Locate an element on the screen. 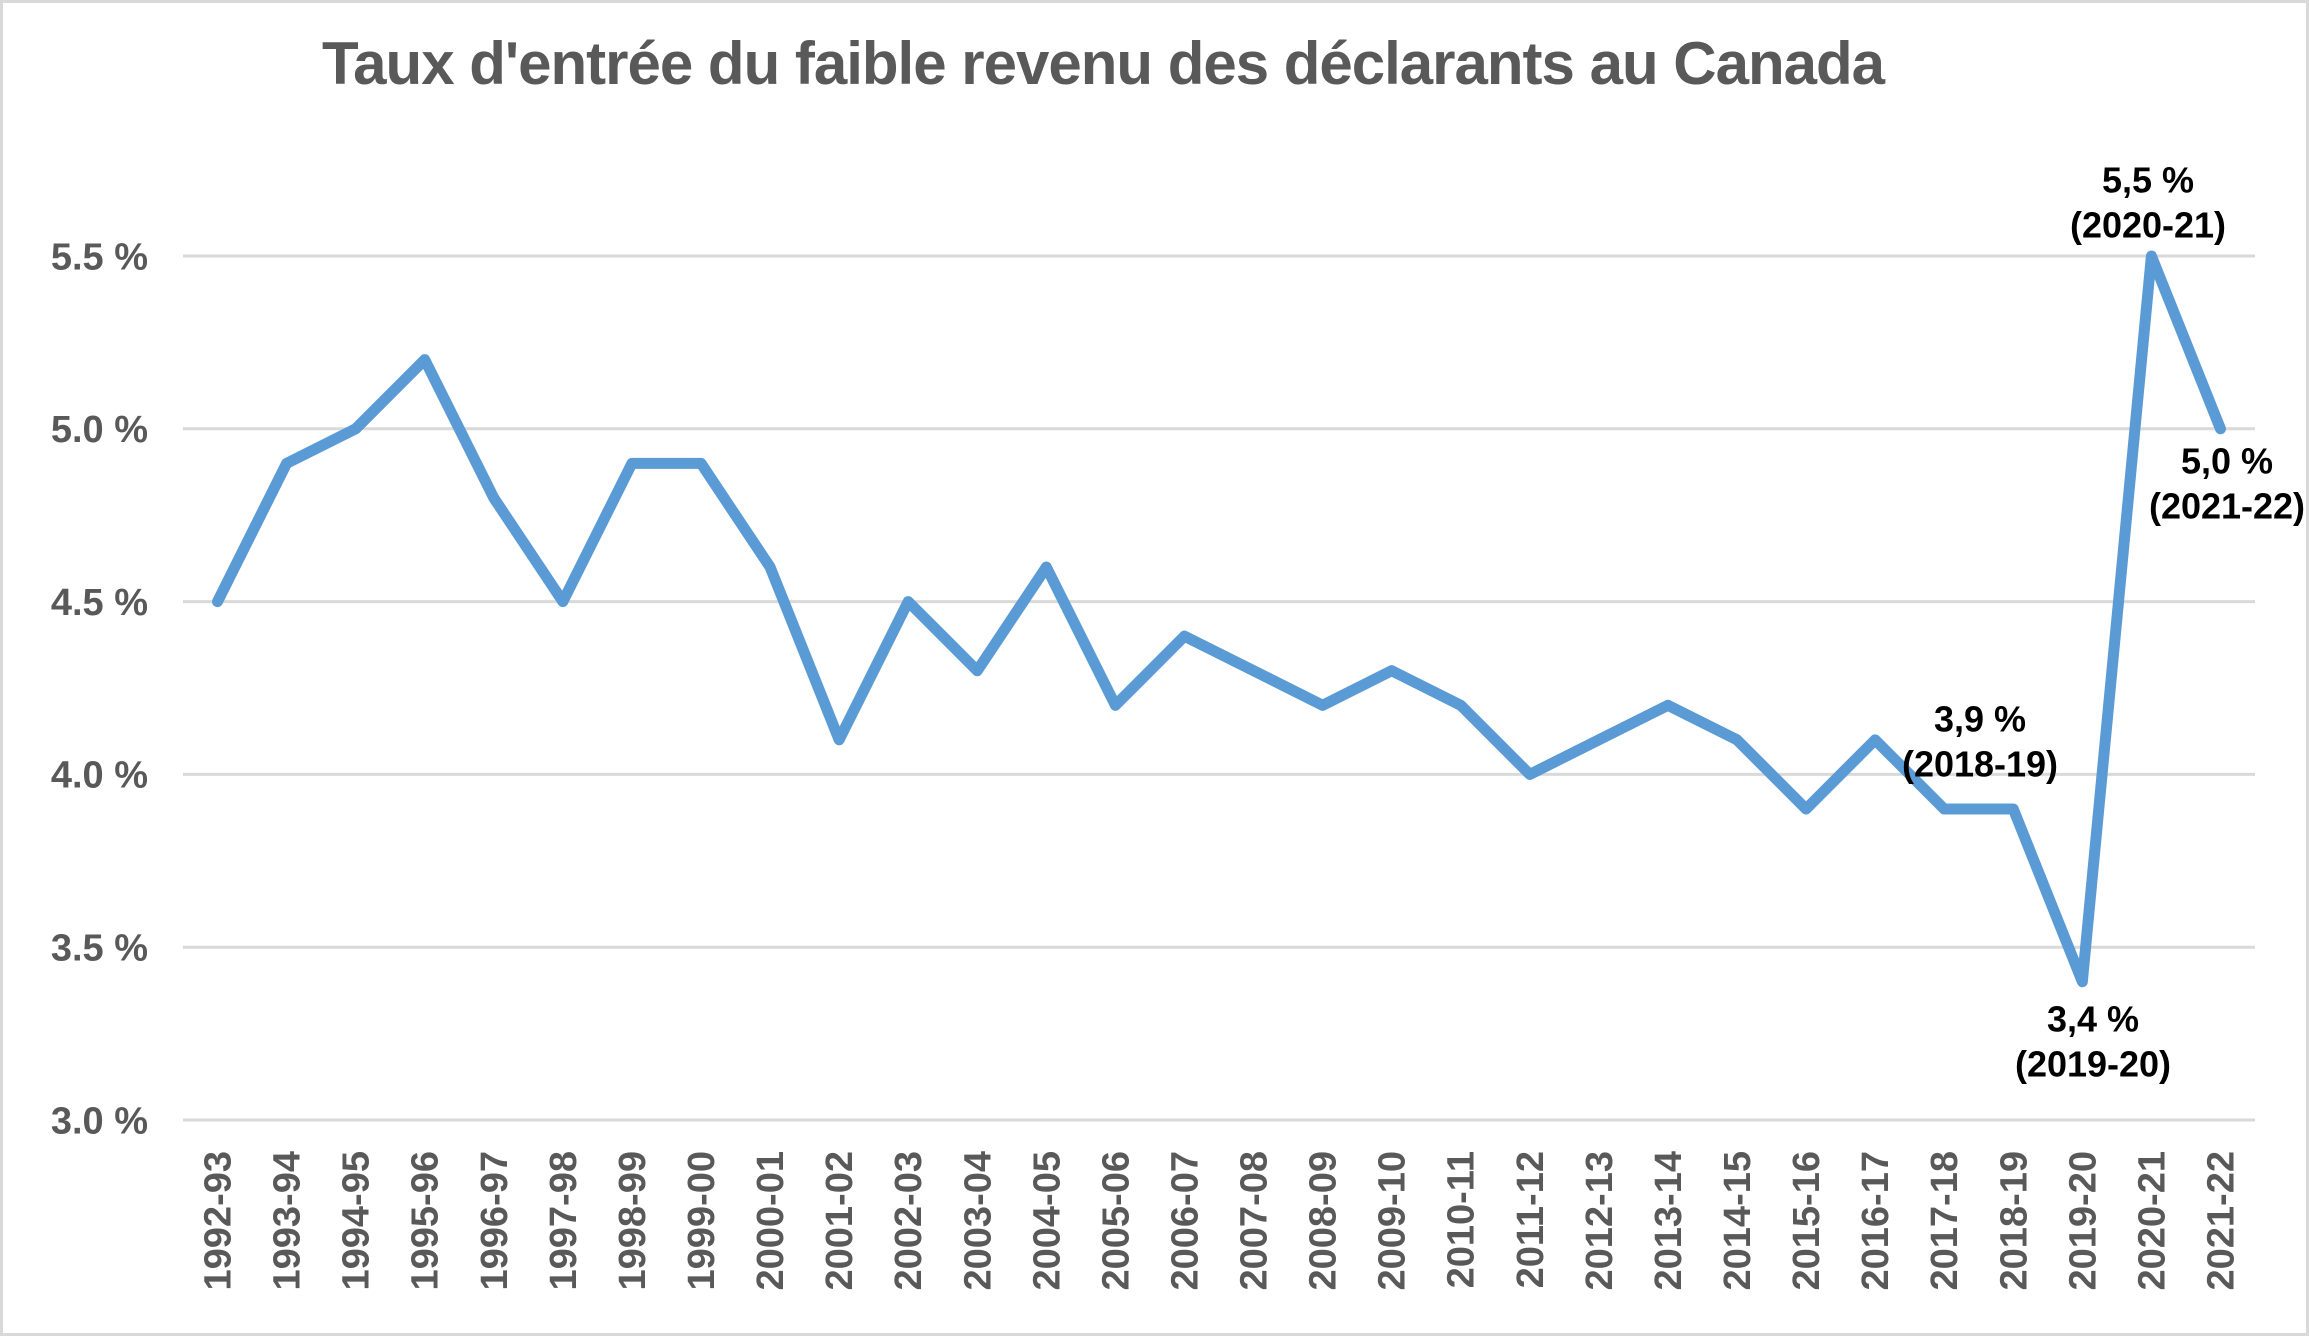 The height and width of the screenshot is (1336, 2309). x-axis-tick-label: 1999-00 is located at coordinates (702, 1220).